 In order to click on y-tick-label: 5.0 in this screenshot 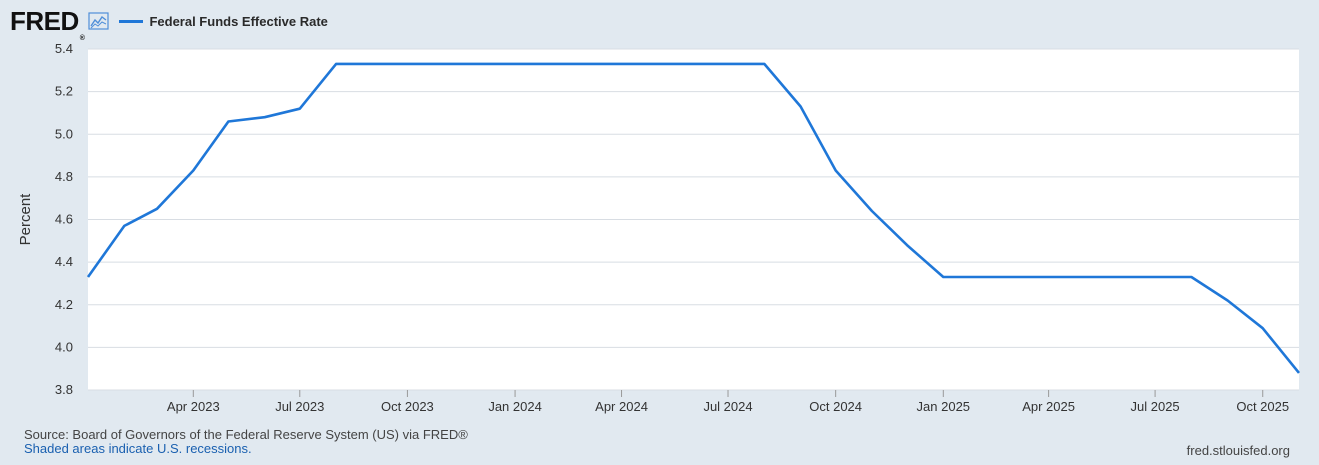, I will do `click(64, 133)`.